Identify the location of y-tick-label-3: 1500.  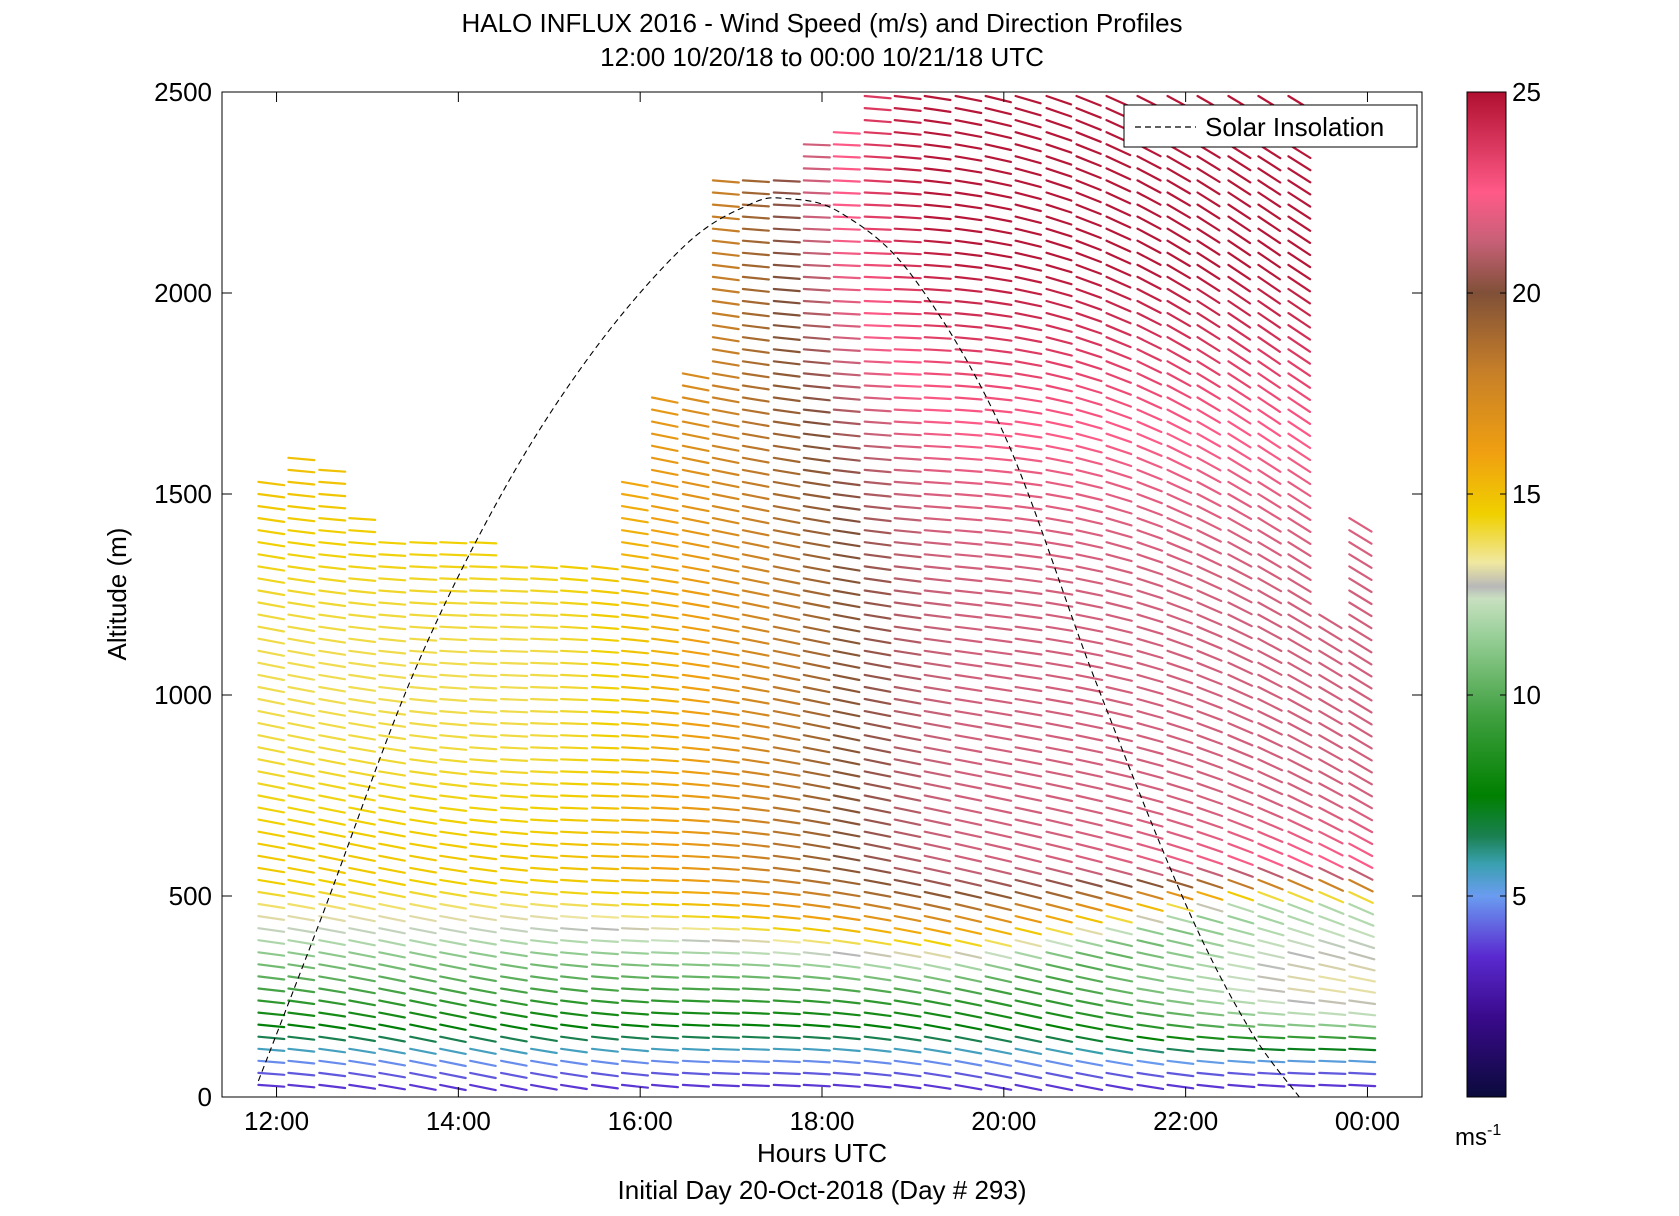
(183, 494).